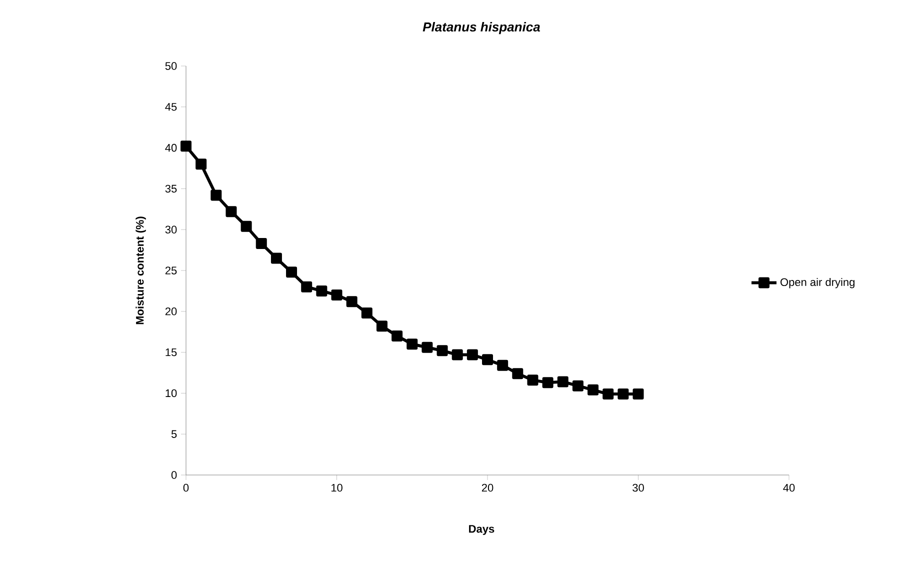 This screenshot has height=571, width=920. I want to click on y-tick-label: 35, so click(171, 188).